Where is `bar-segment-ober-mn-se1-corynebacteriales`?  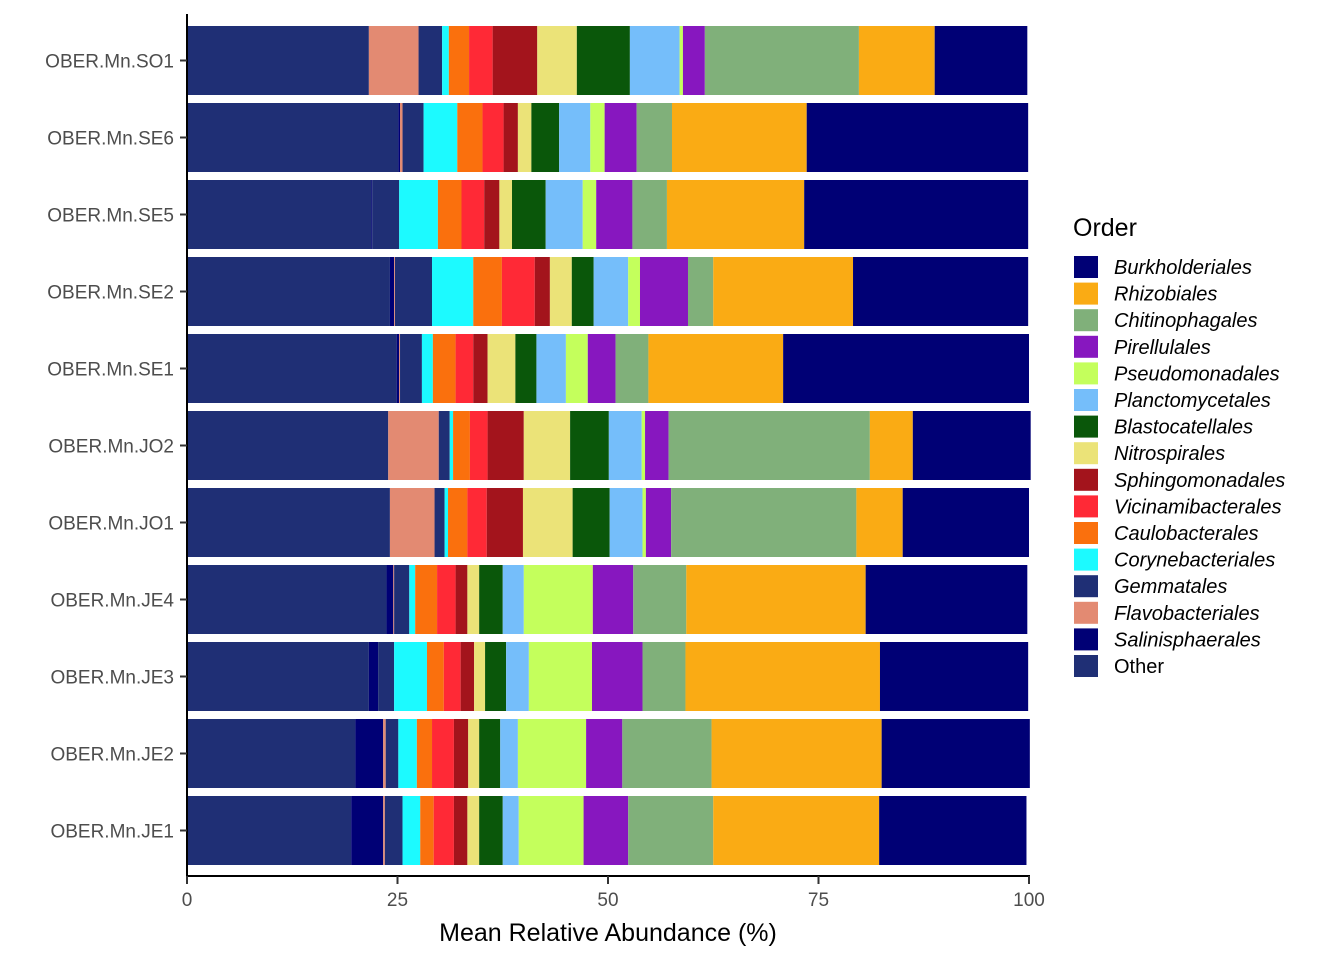 bar-segment-ober-mn-se1-corynebacteriales is located at coordinates (427, 368).